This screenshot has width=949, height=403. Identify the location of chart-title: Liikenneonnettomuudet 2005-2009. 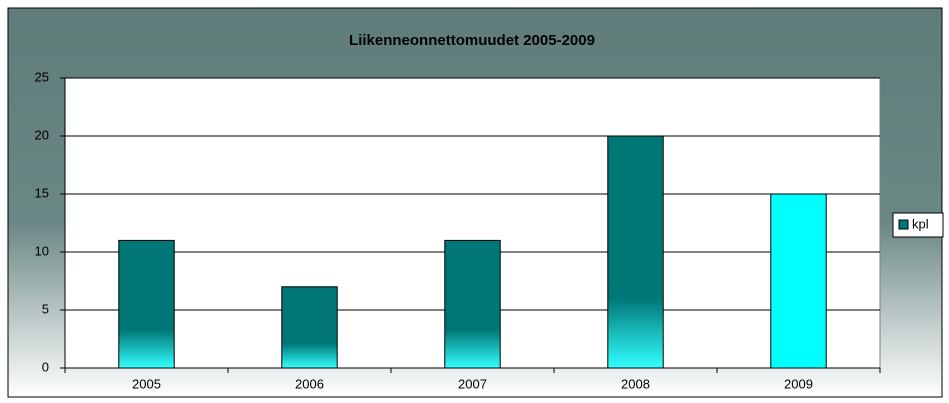
(472, 40).